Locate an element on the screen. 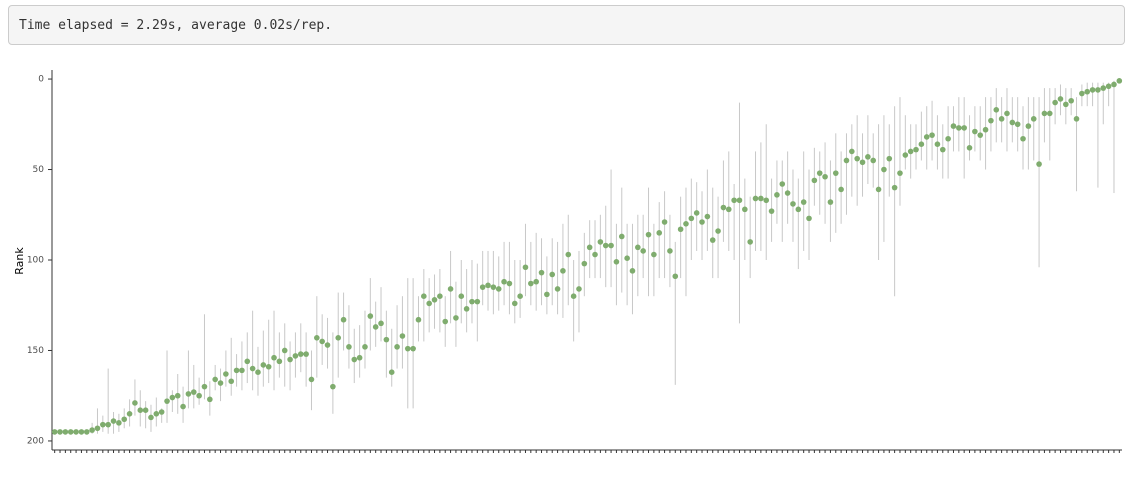 The width and height of the screenshot is (1146, 493). y-axis-label: Rank is located at coordinates (19, 261).